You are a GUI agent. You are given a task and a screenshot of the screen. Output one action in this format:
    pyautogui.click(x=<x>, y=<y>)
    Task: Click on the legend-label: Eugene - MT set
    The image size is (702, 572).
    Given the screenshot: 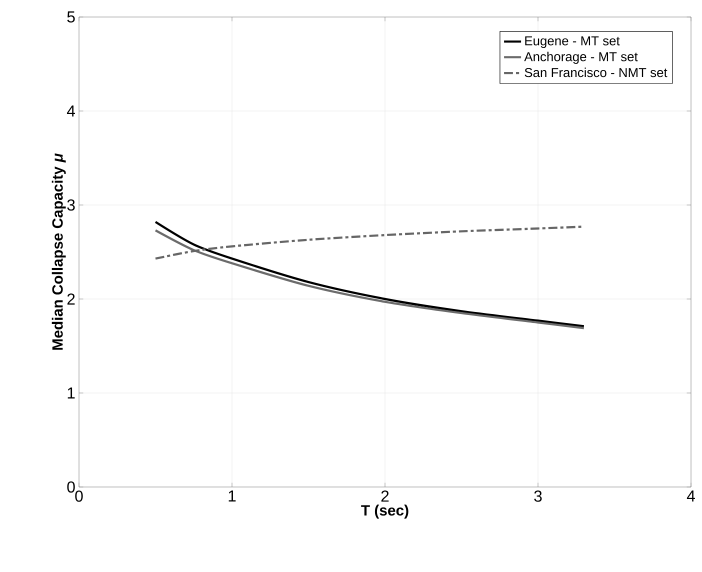 What is the action you would take?
    pyautogui.click(x=572, y=42)
    